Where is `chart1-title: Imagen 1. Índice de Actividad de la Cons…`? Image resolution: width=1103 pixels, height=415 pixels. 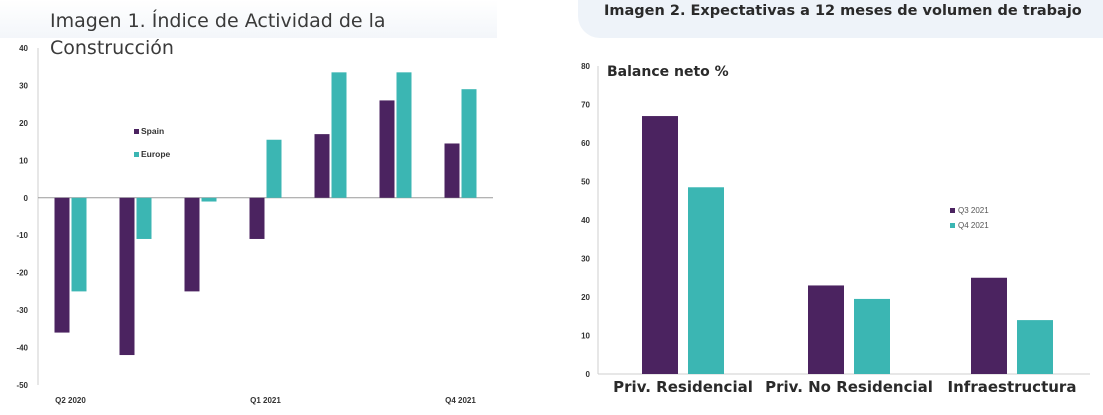 chart1-title: Imagen 1. Índice de Actividad de la Cons… is located at coordinates (218, 34).